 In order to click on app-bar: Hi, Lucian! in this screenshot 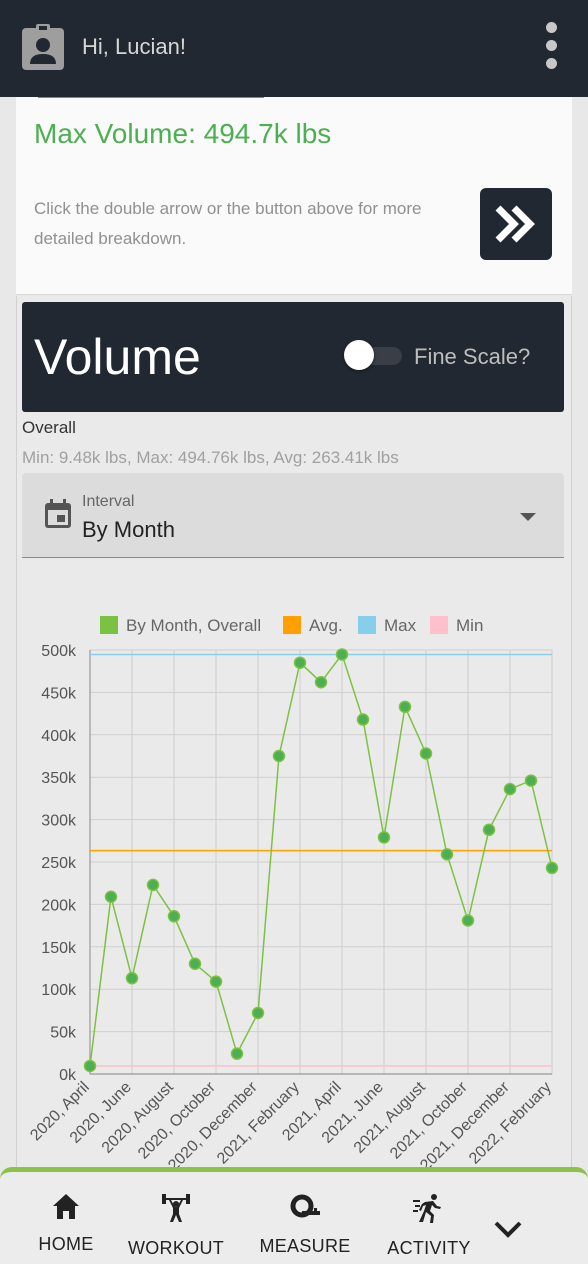, I will do `click(294, 48)`.